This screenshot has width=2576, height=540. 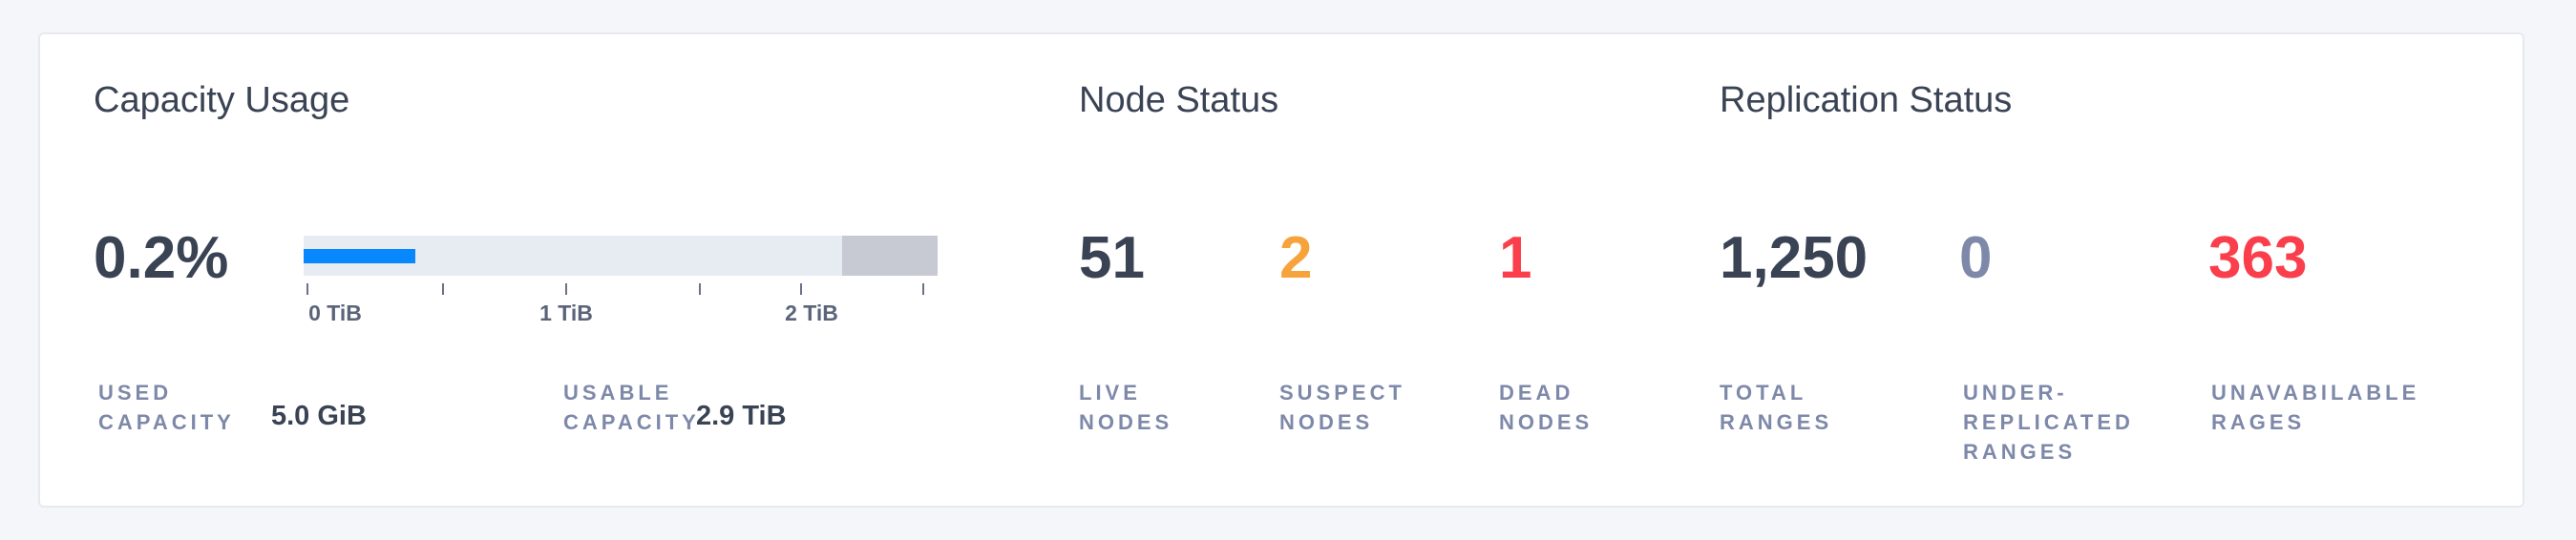 What do you see at coordinates (741, 416) in the screenshot?
I see `usable-capacity-value: 2.9 TiB` at bounding box center [741, 416].